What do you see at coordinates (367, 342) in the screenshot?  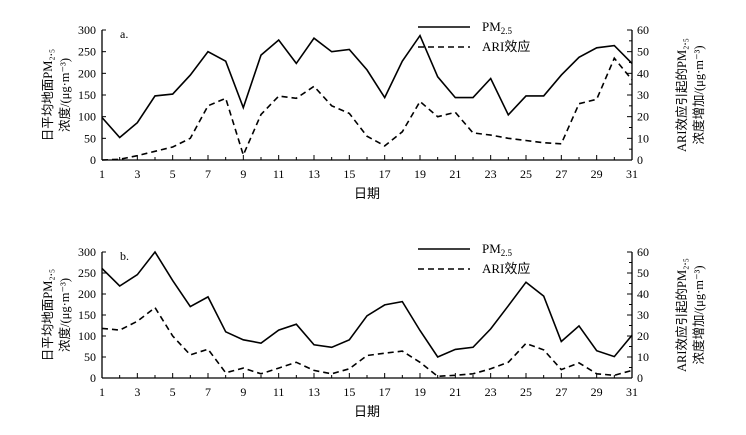 I see `series-line-ari` at bounding box center [367, 342].